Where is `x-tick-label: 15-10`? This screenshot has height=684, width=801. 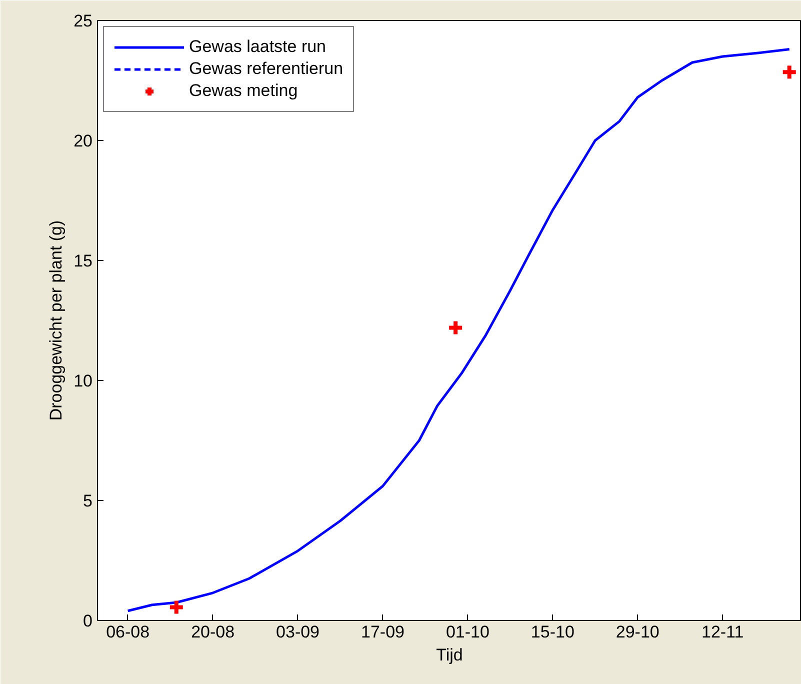
x-tick-label: 15-10 is located at coordinates (552, 632).